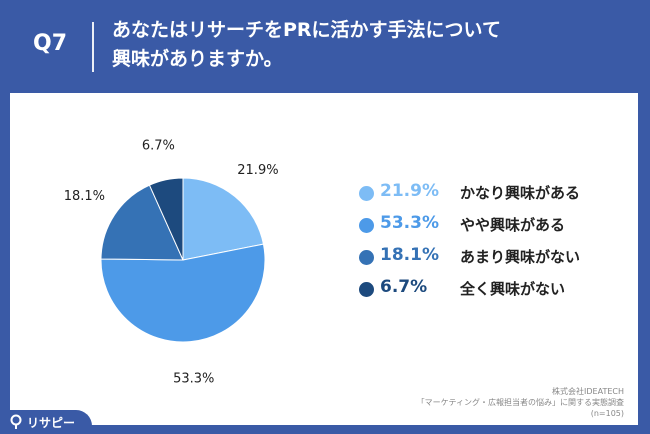 This screenshot has height=434, width=650. I want to click on legend-value-3: 18.1%, so click(409, 255).